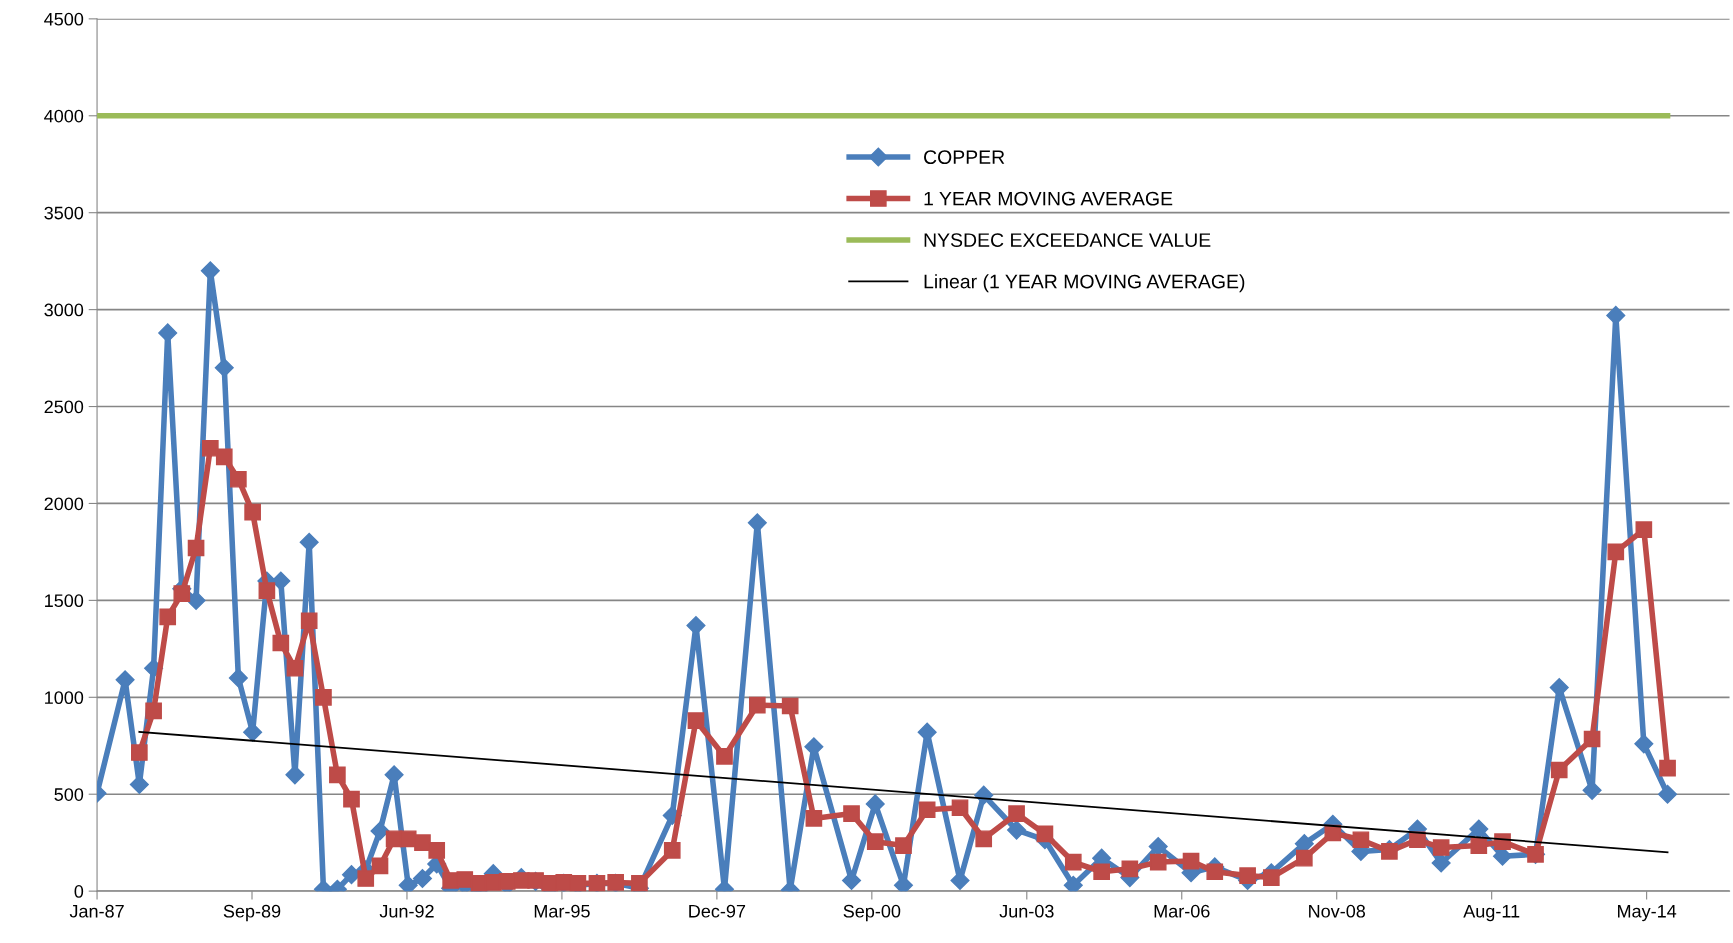 The height and width of the screenshot is (943, 1733). I want to click on legend-label: Linear (1 YEAR MOVING AVERAGE), so click(1084, 283).